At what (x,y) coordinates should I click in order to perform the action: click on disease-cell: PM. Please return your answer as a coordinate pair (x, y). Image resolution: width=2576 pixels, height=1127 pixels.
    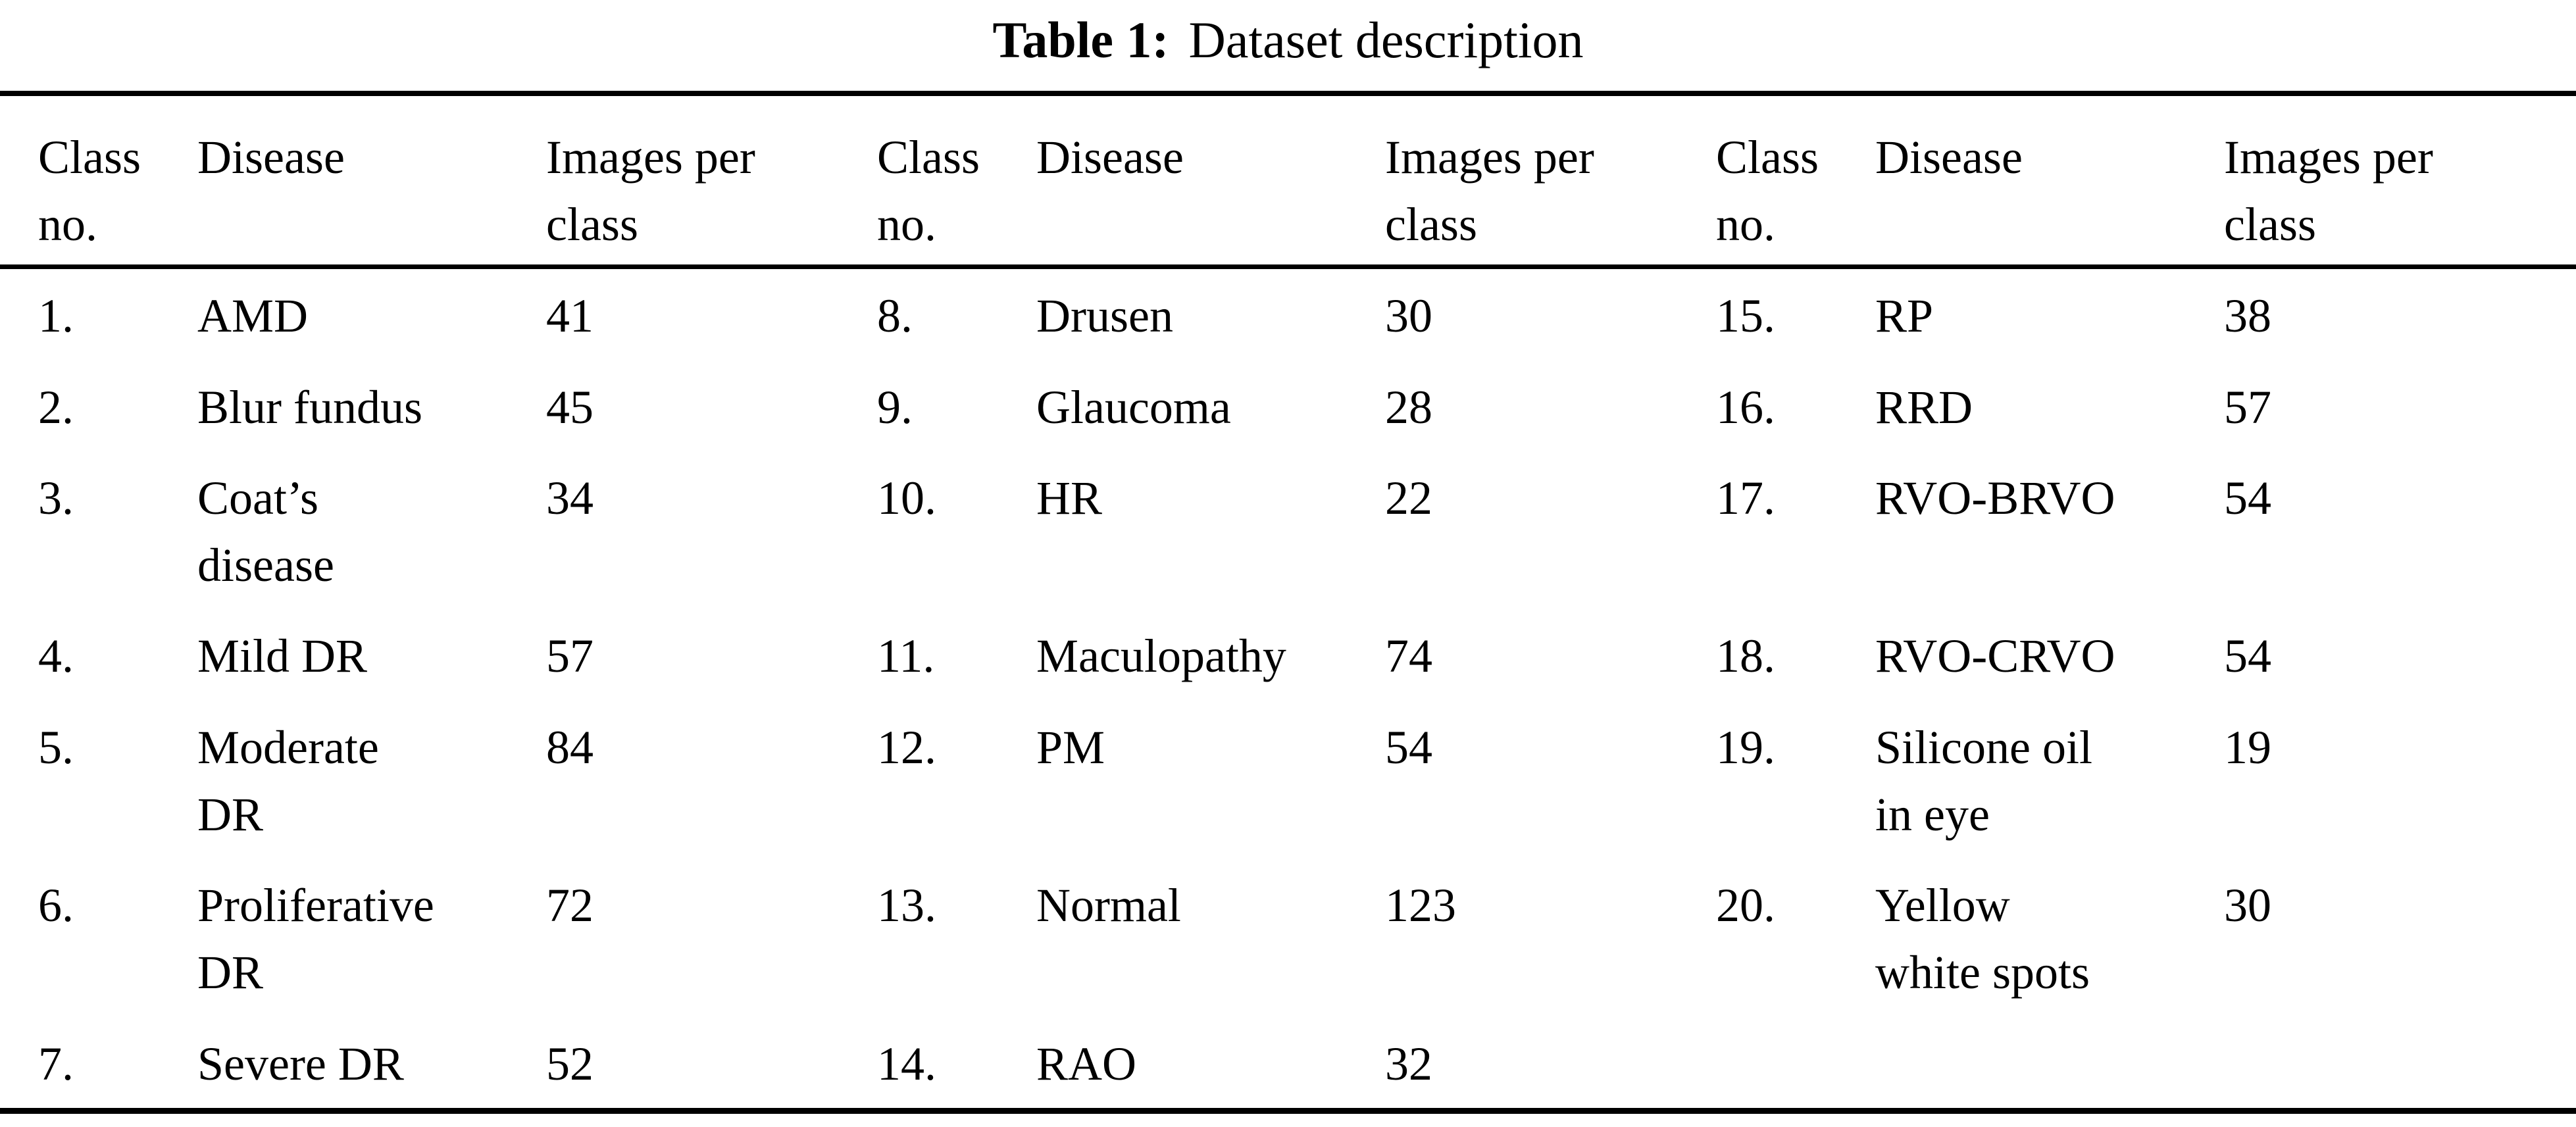
    Looking at the image, I should click on (1070, 747).